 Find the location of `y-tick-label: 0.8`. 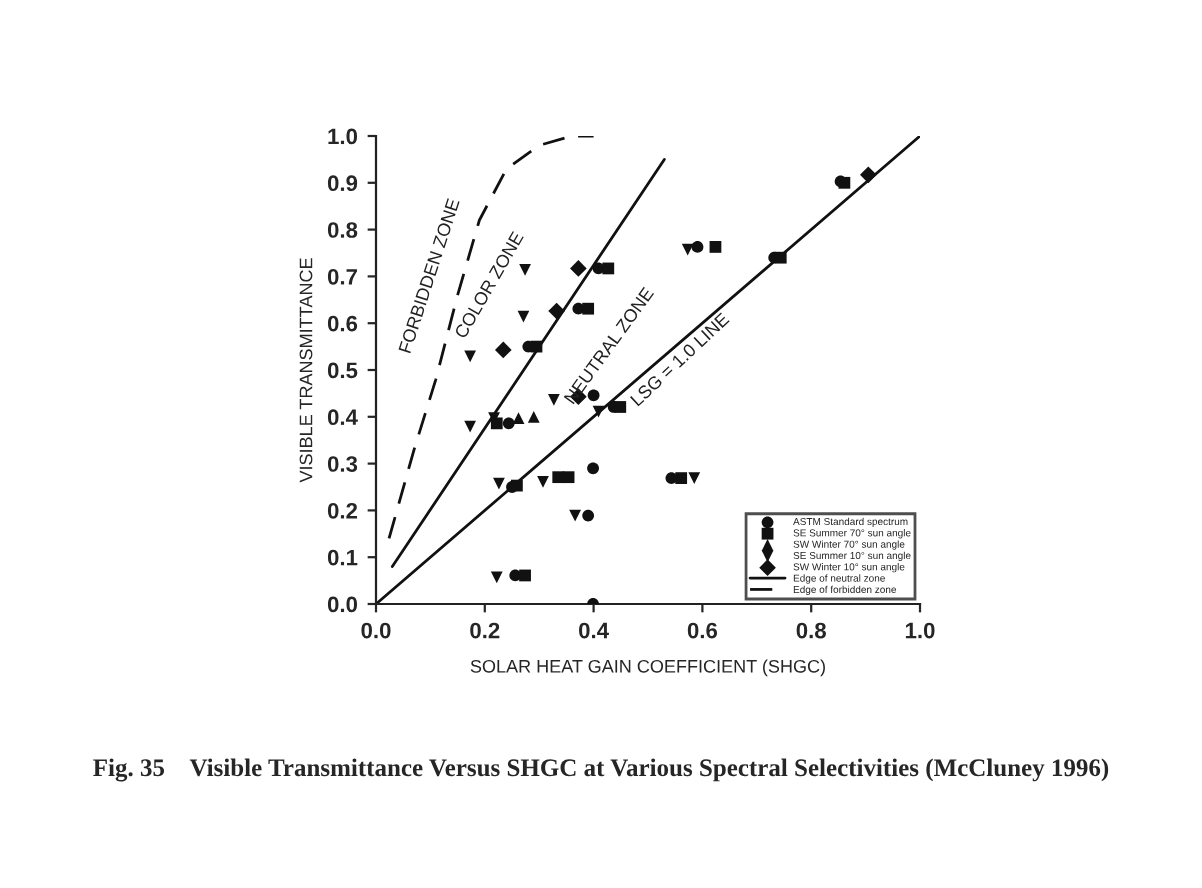

y-tick-label: 0.8 is located at coordinates (342, 230).